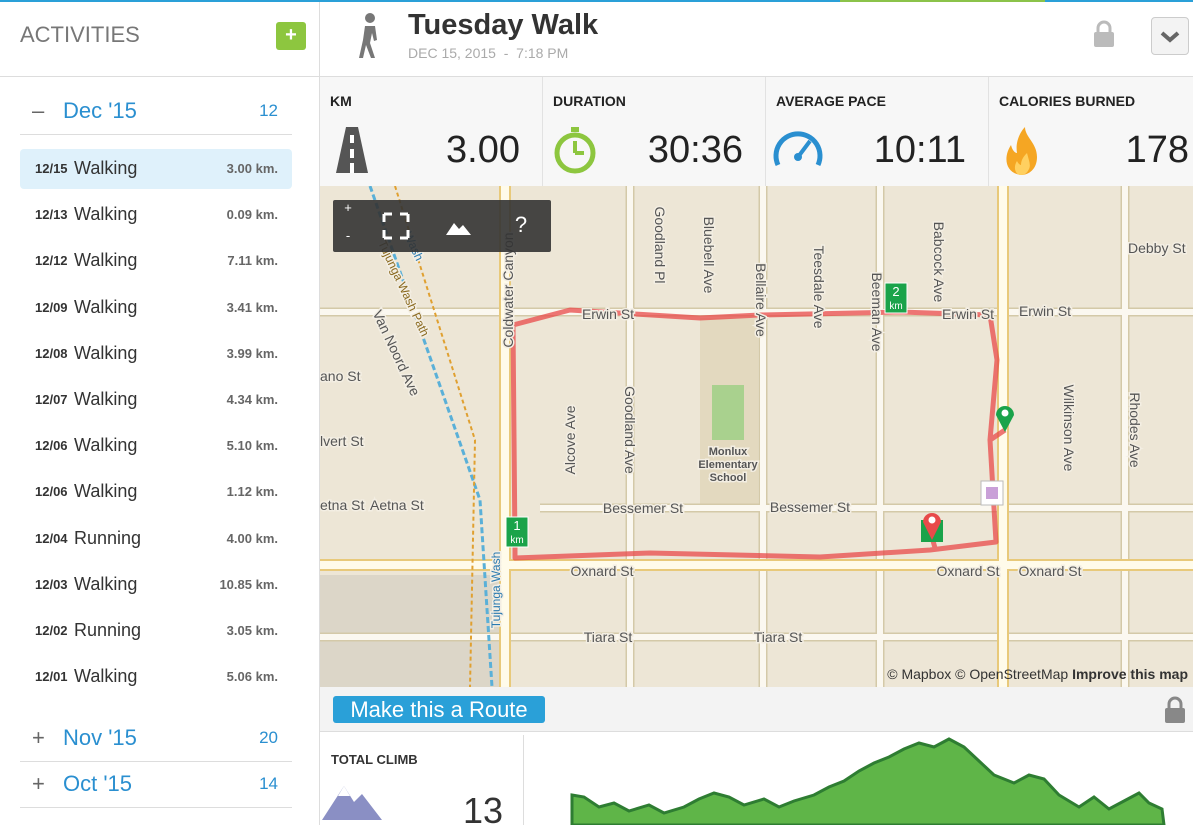 The height and width of the screenshot is (825, 1193). Describe the element at coordinates (939, 262) in the screenshot. I see `map-label: Babcock Ave` at that location.